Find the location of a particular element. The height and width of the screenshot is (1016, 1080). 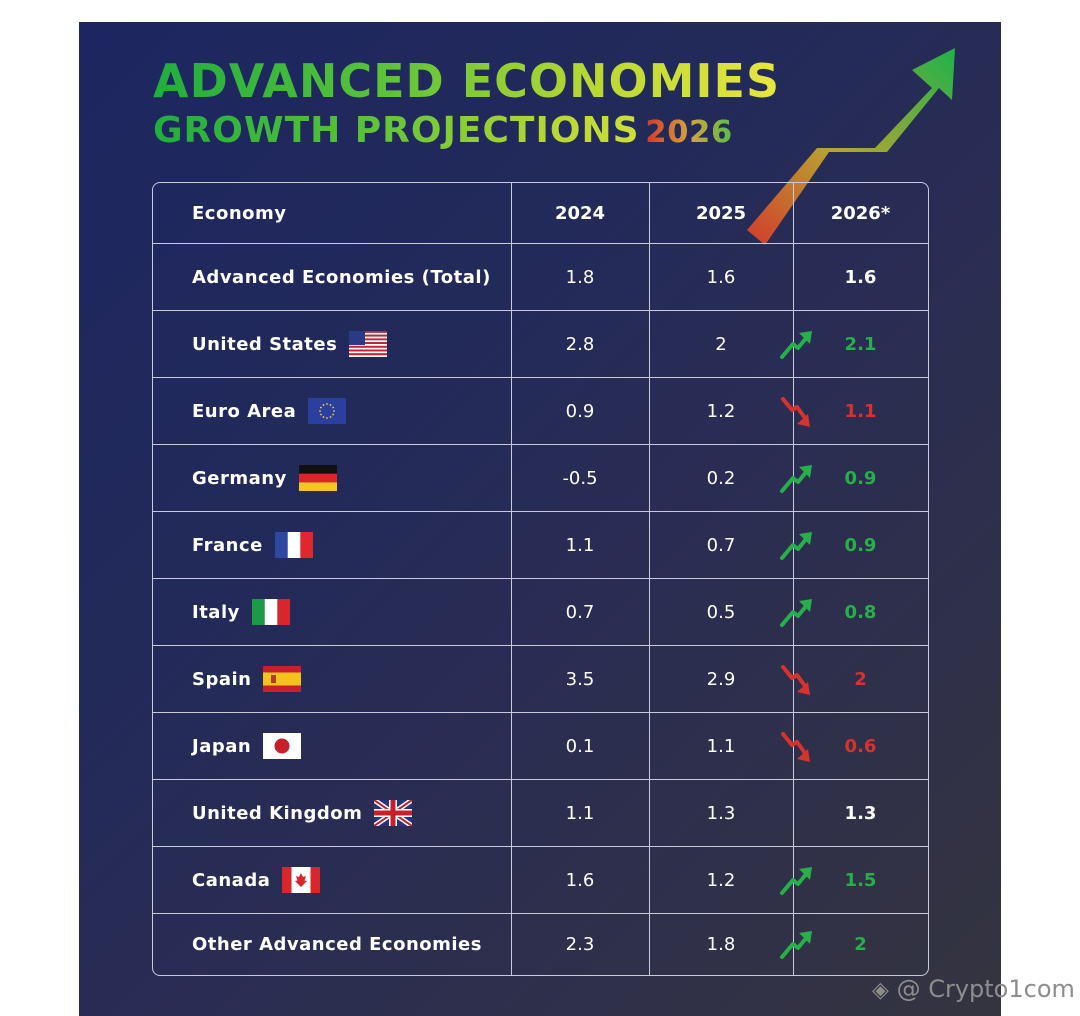

economy-name: Advanced Economies (Total) is located at coordinates (341, 277).